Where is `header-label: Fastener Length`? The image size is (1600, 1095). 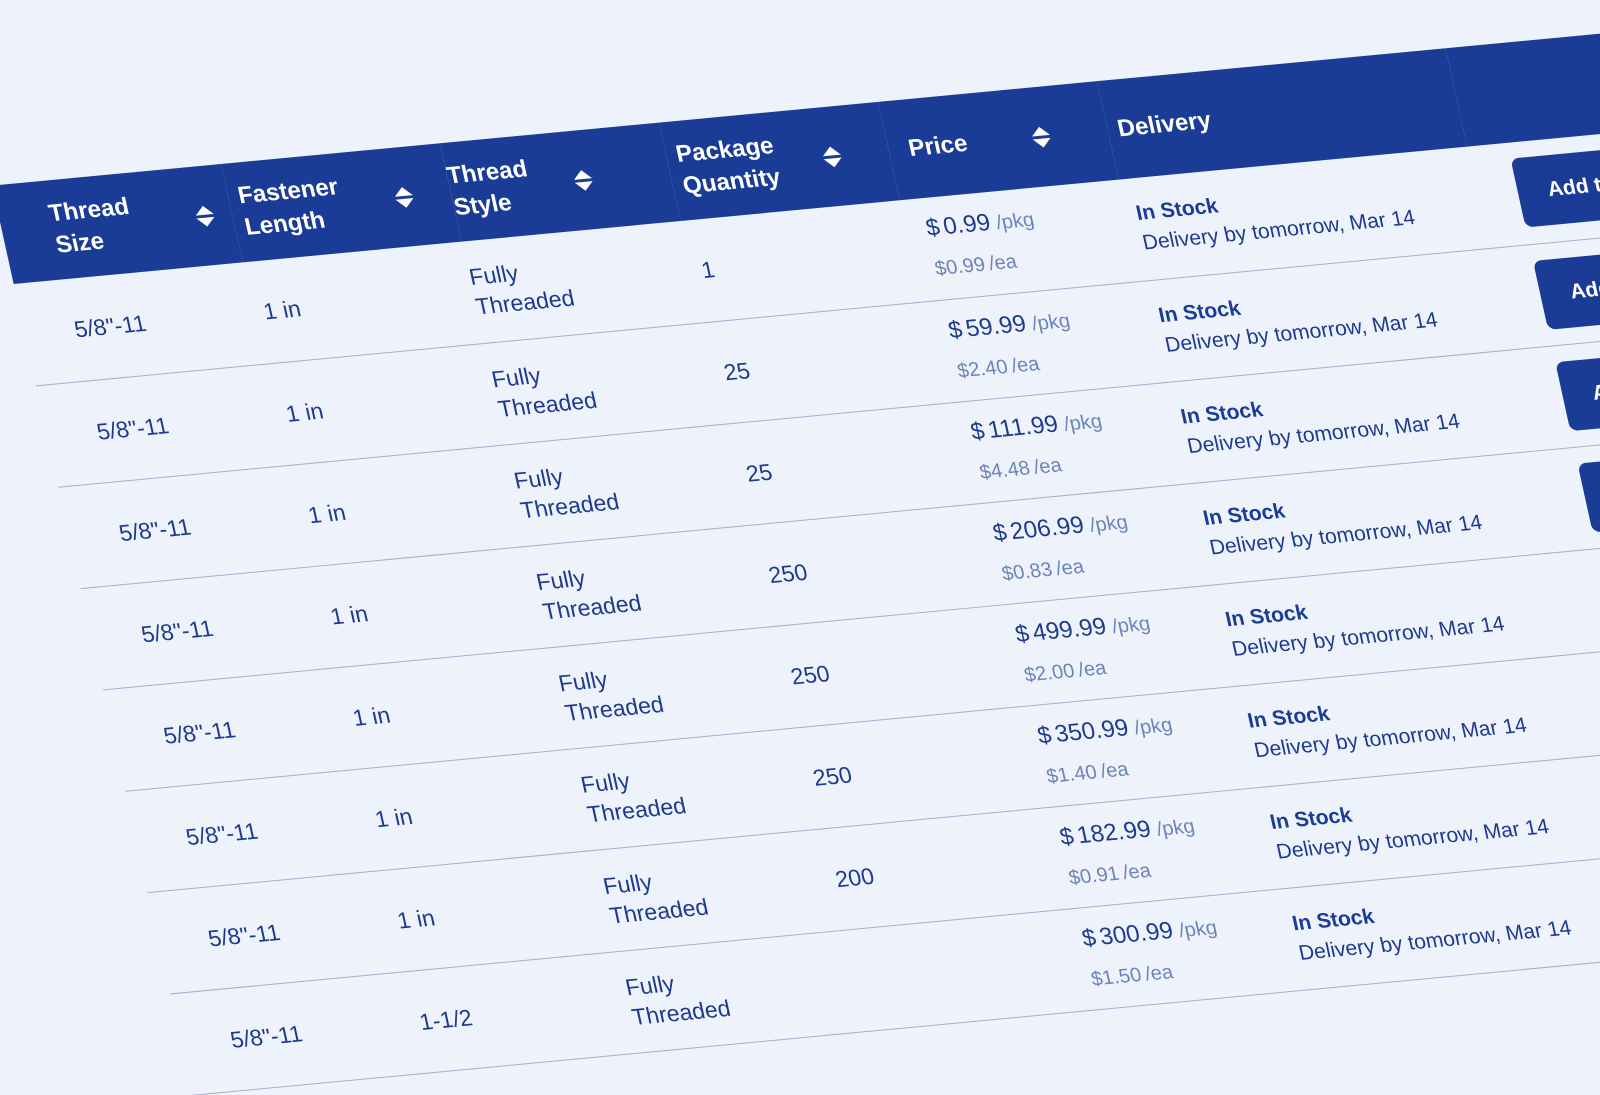 header-label: Fastener Length is located at coordinates (301, 206).